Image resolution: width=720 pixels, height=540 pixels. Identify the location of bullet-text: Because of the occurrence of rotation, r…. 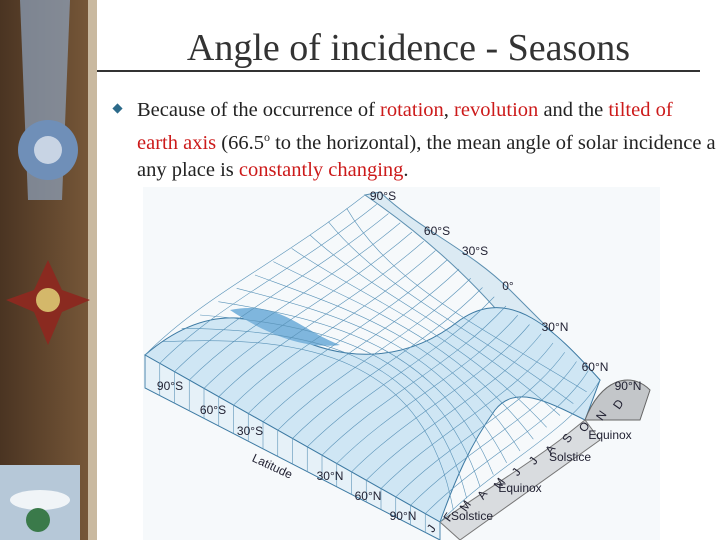
(427, 140).